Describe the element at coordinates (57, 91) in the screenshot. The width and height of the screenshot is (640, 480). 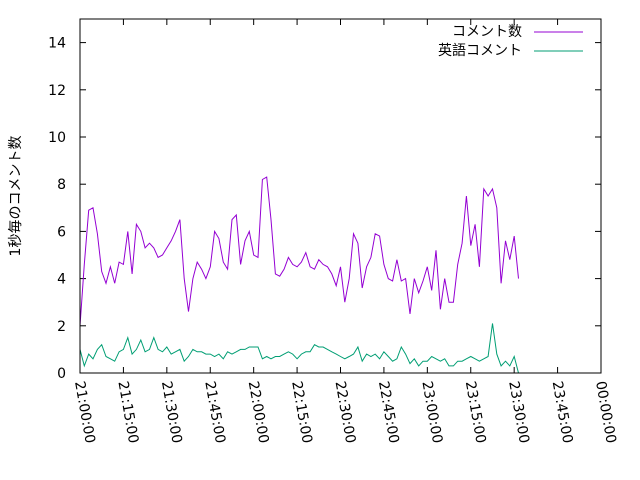
I see `y-tick-label: 12` at that location.